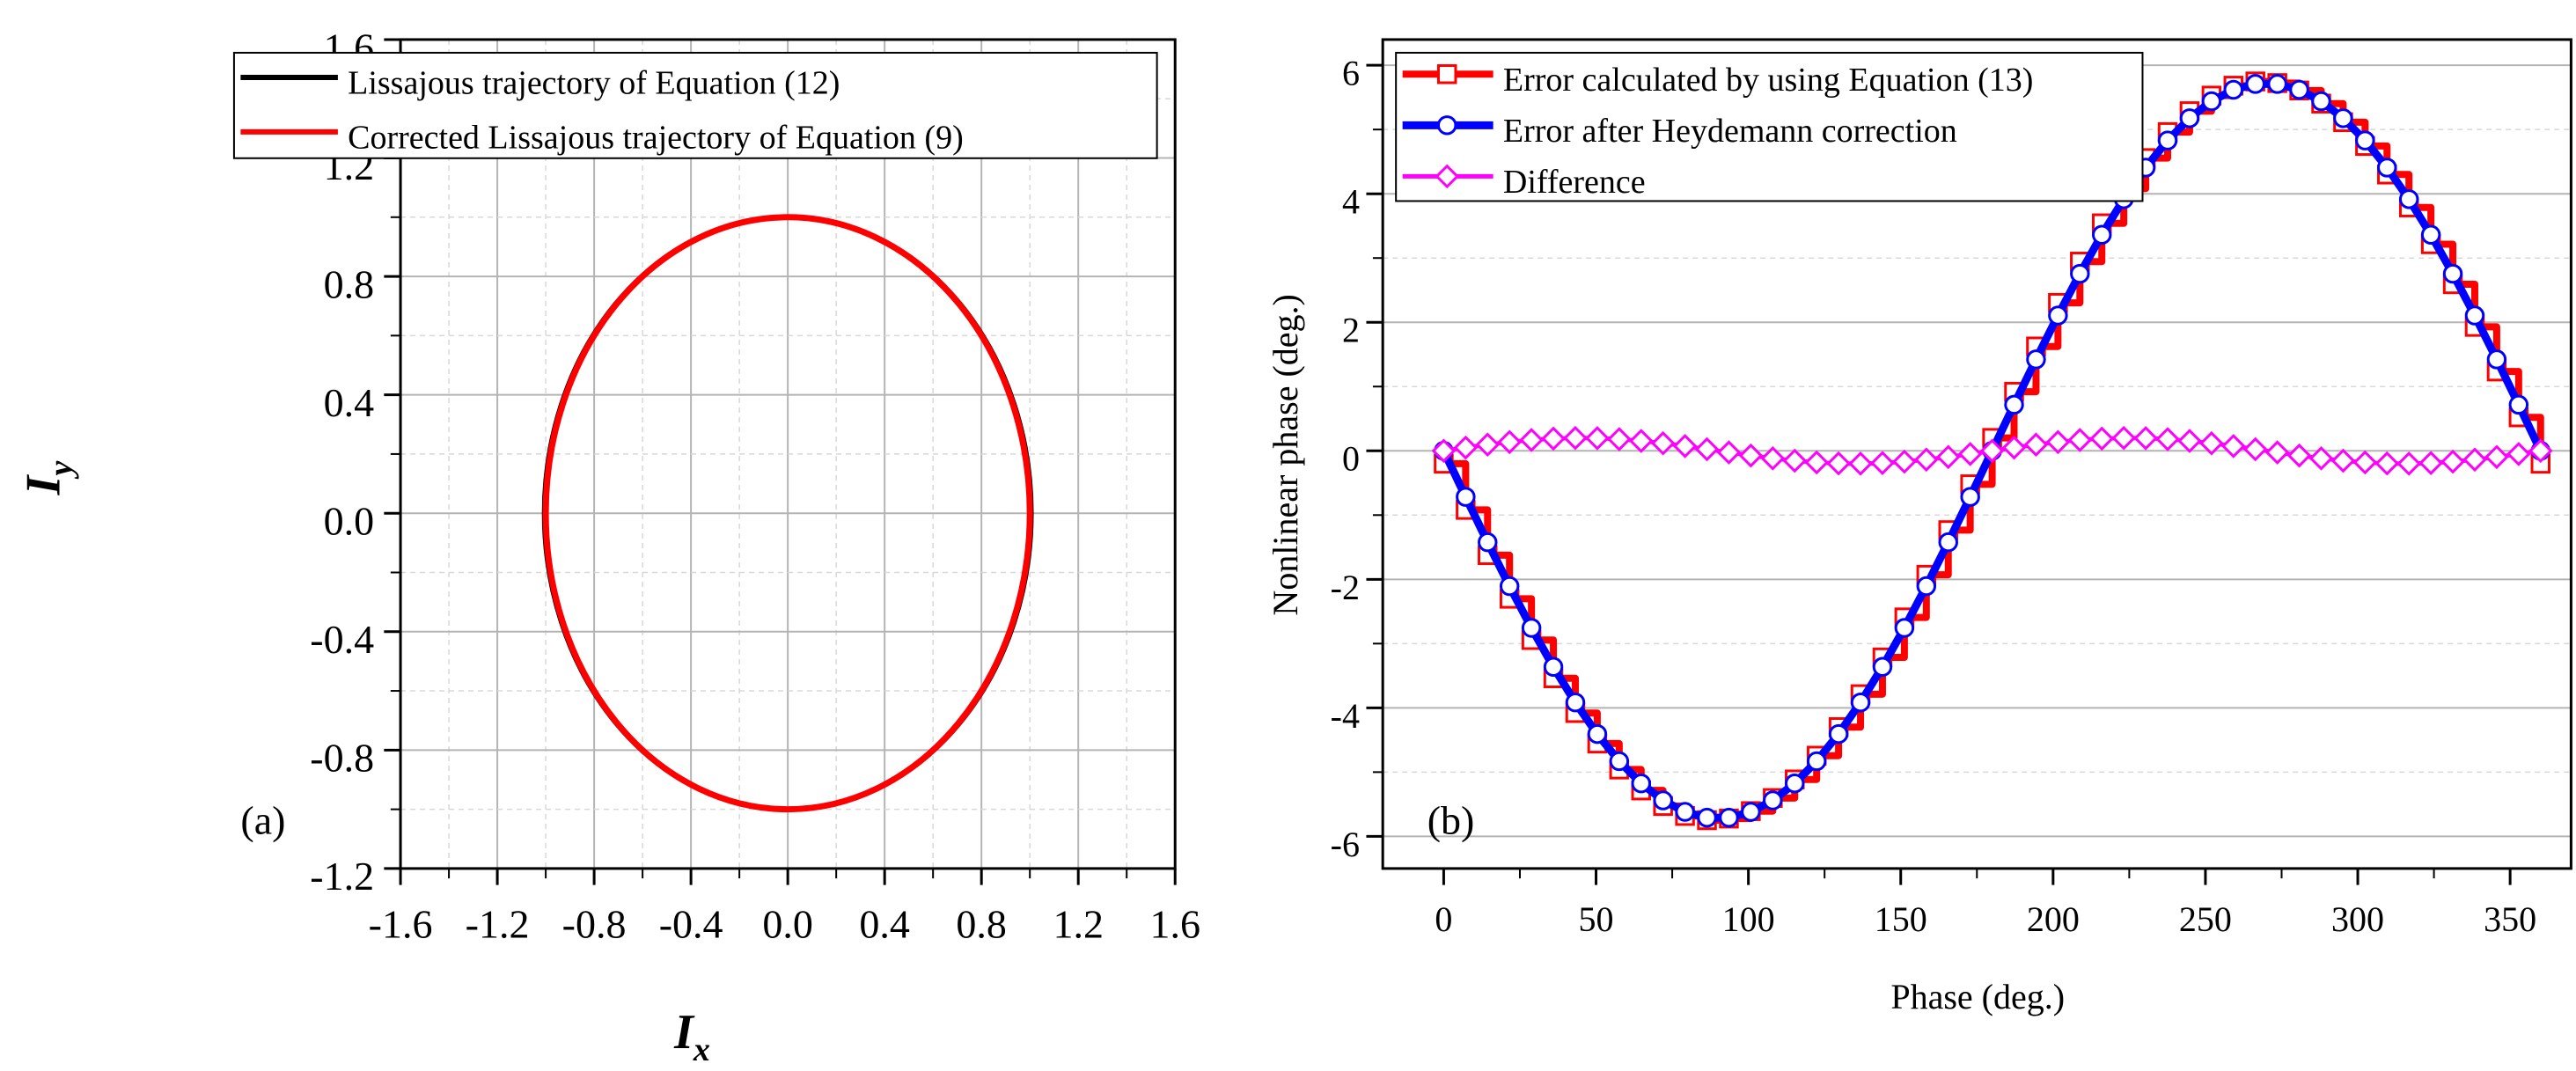 This screenshot has height=1071, width=2576. Describe the element at coordinates (2053, 919) in the screenshot. I see `panel-b-x-tick-label: 200` at that location.